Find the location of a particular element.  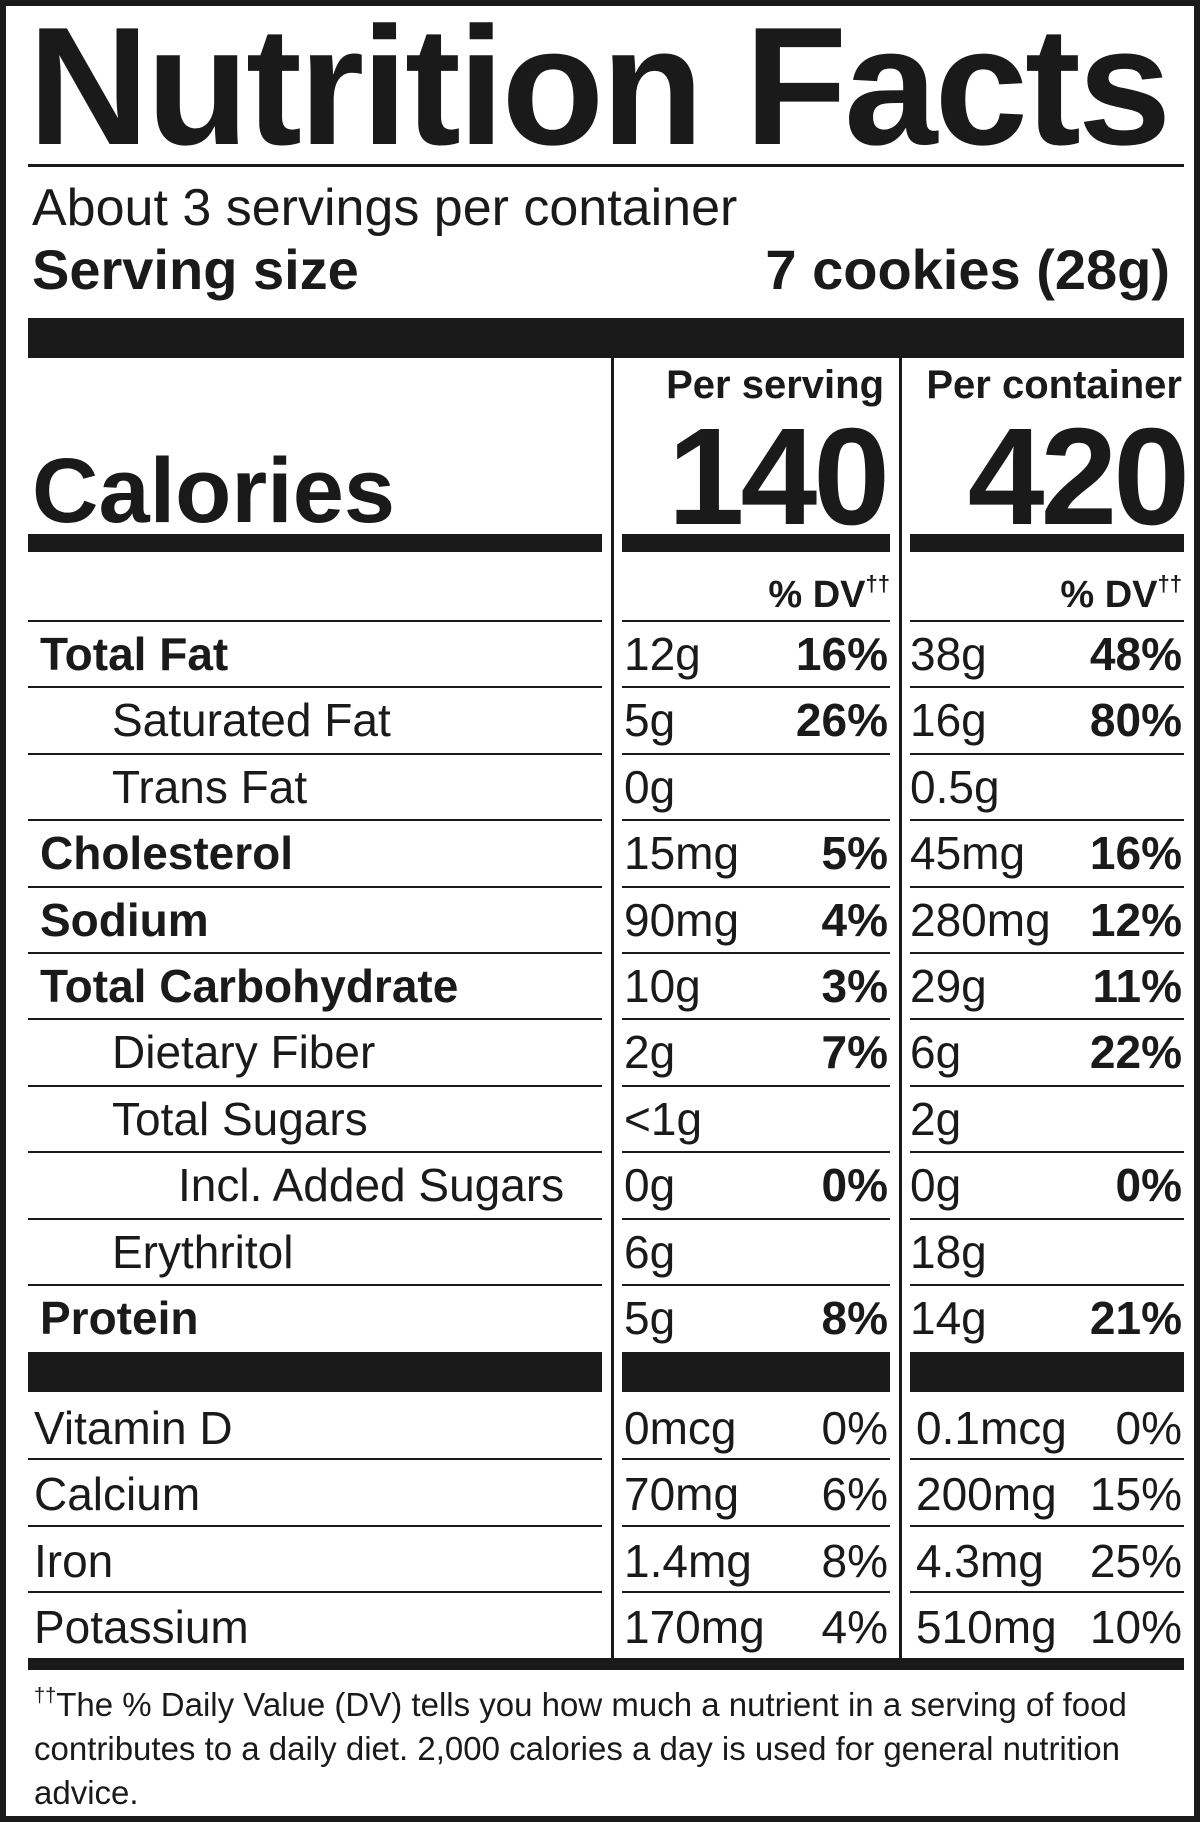

vitamin-container-amount: 0.1mcg is located at coordinates (991, 1428).